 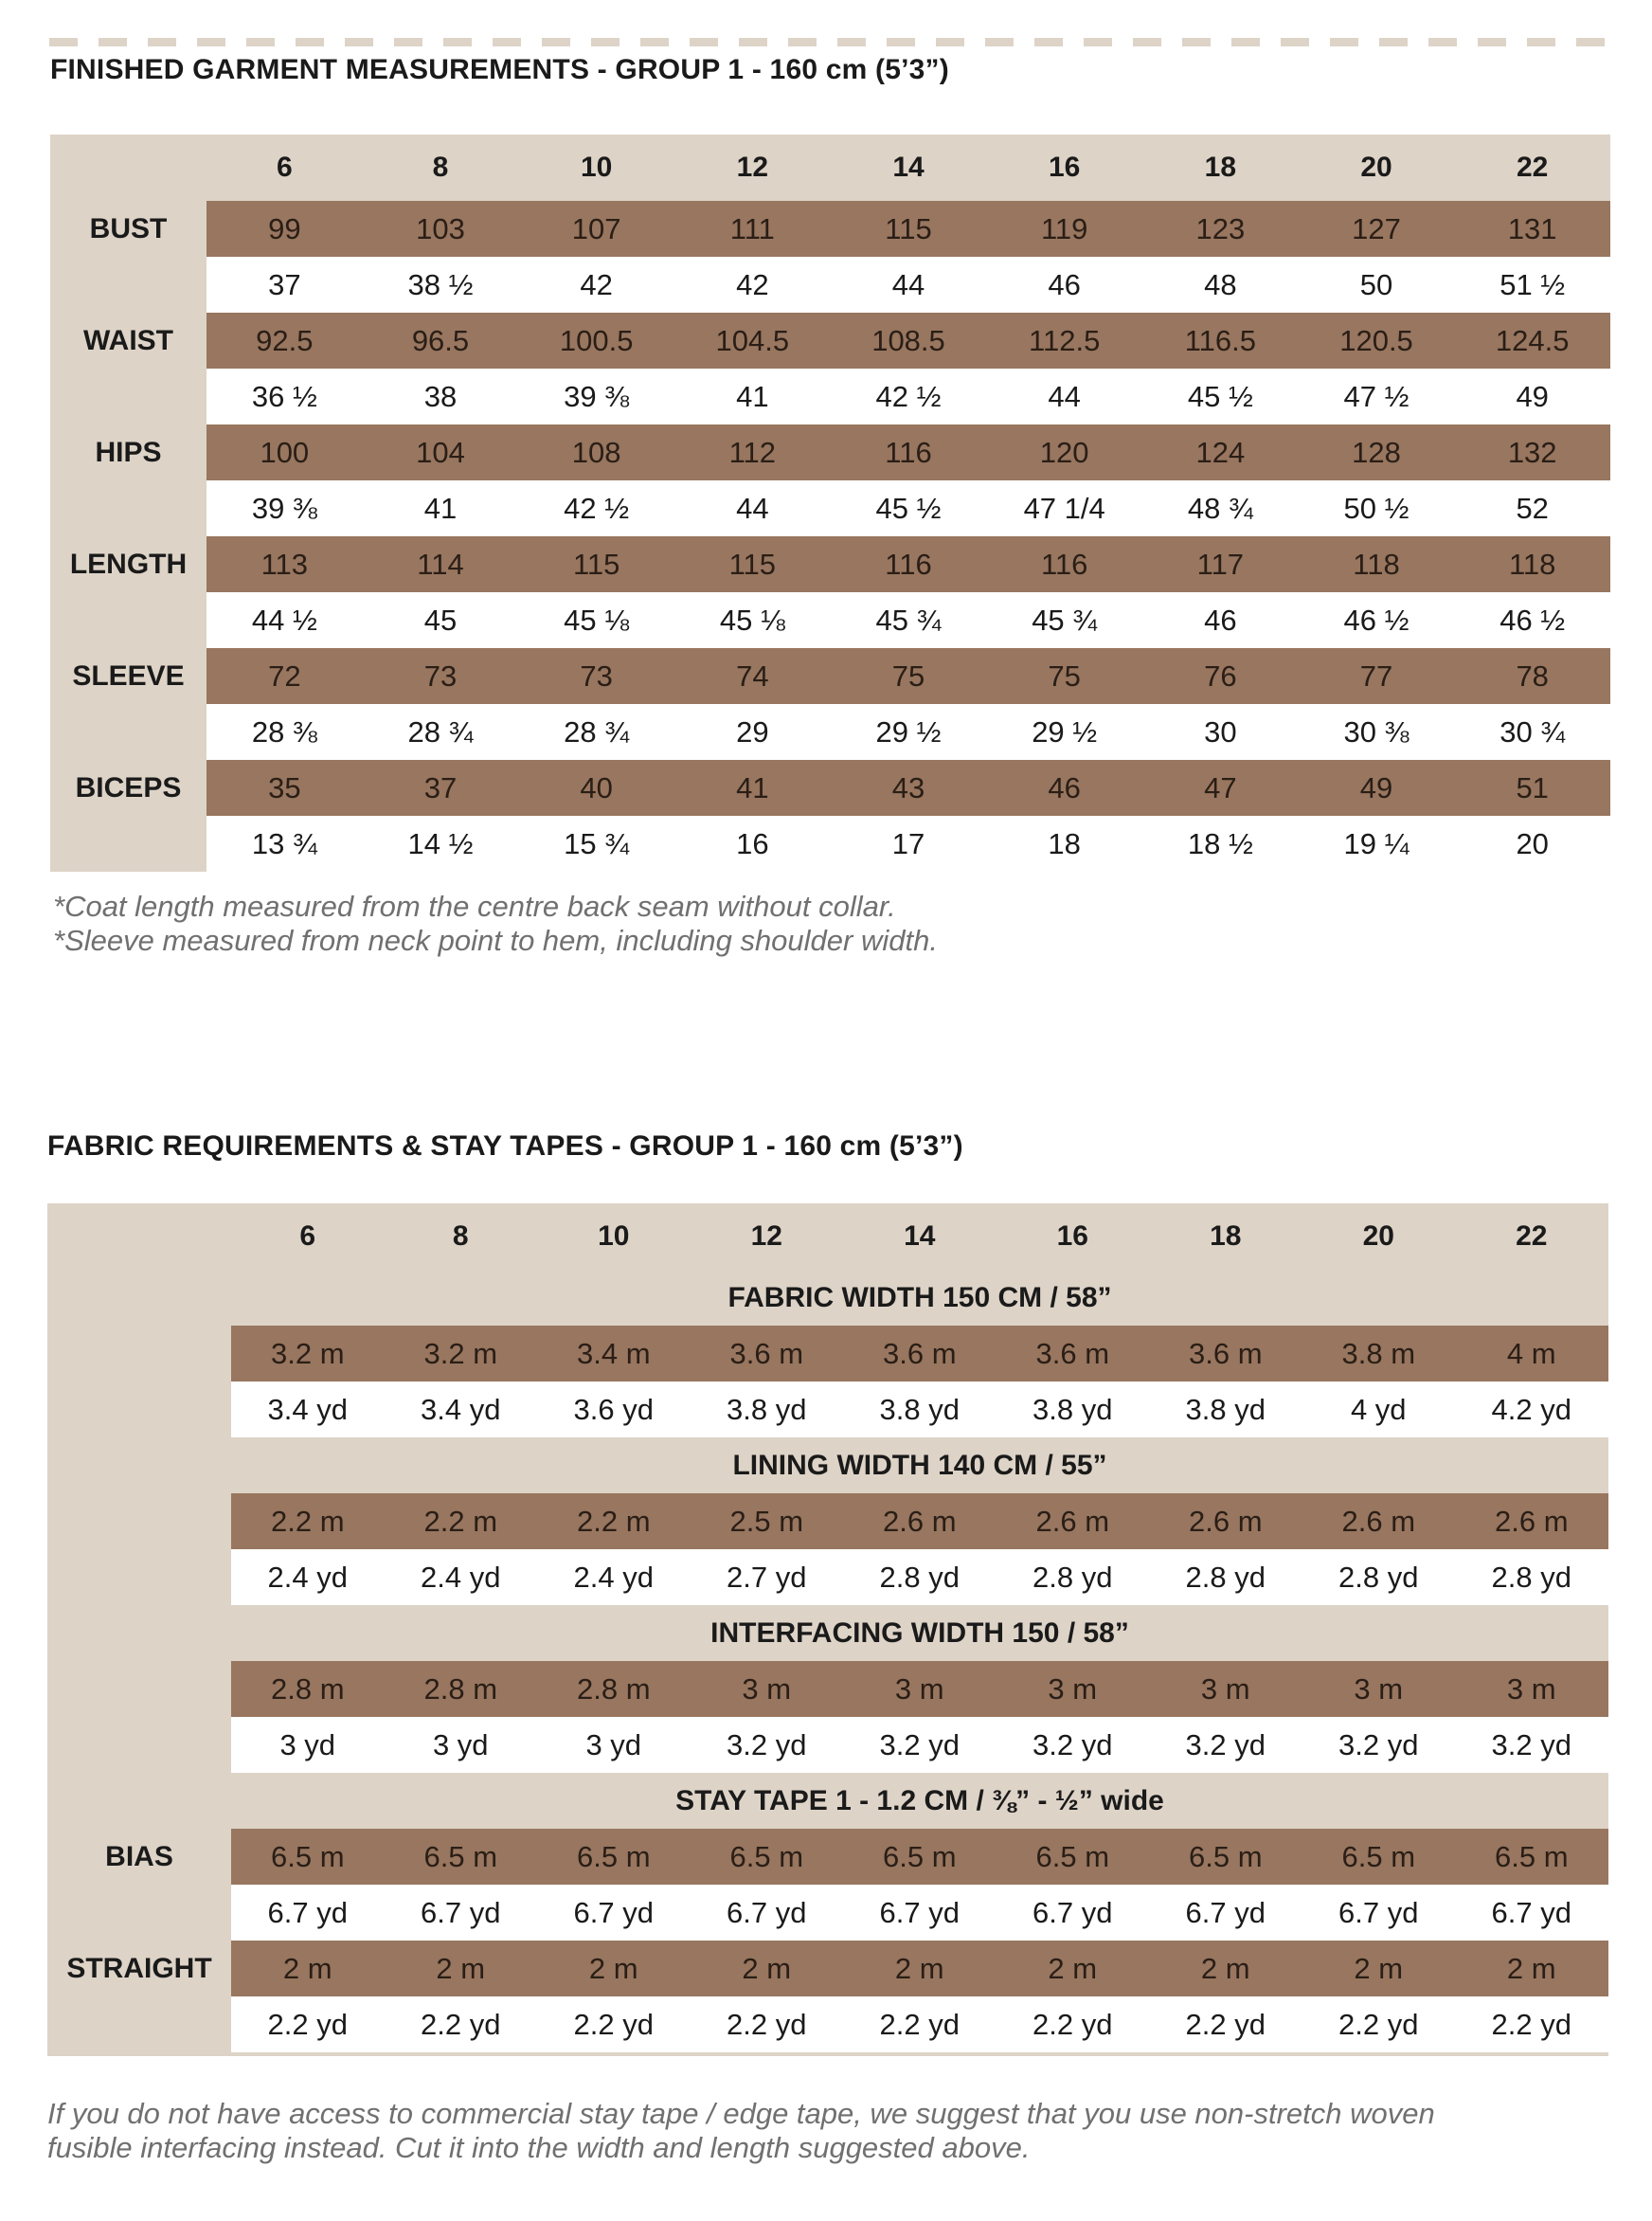 I want to click on cm-value: 113, so click(x=284, y=564).